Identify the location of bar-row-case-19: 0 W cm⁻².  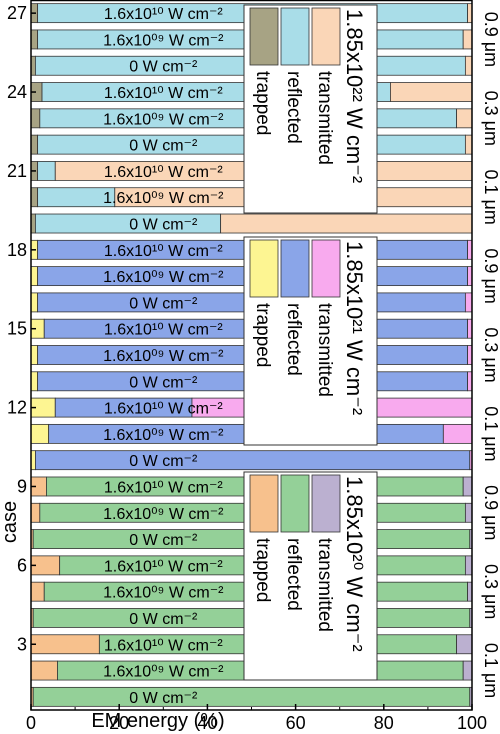
(251, 223).